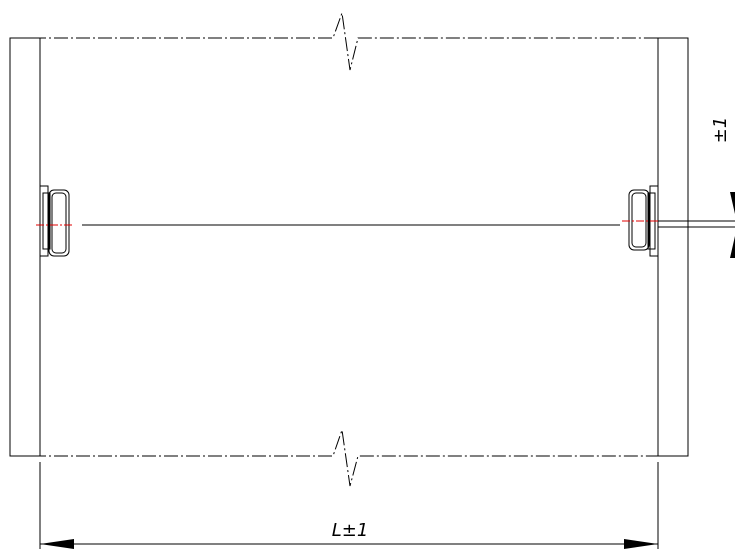 The width and height of the screenshot is (735, 549). Describe the element at coordinates (57, 544) in the screenshot. I see `dim-arrow-left` at that location.